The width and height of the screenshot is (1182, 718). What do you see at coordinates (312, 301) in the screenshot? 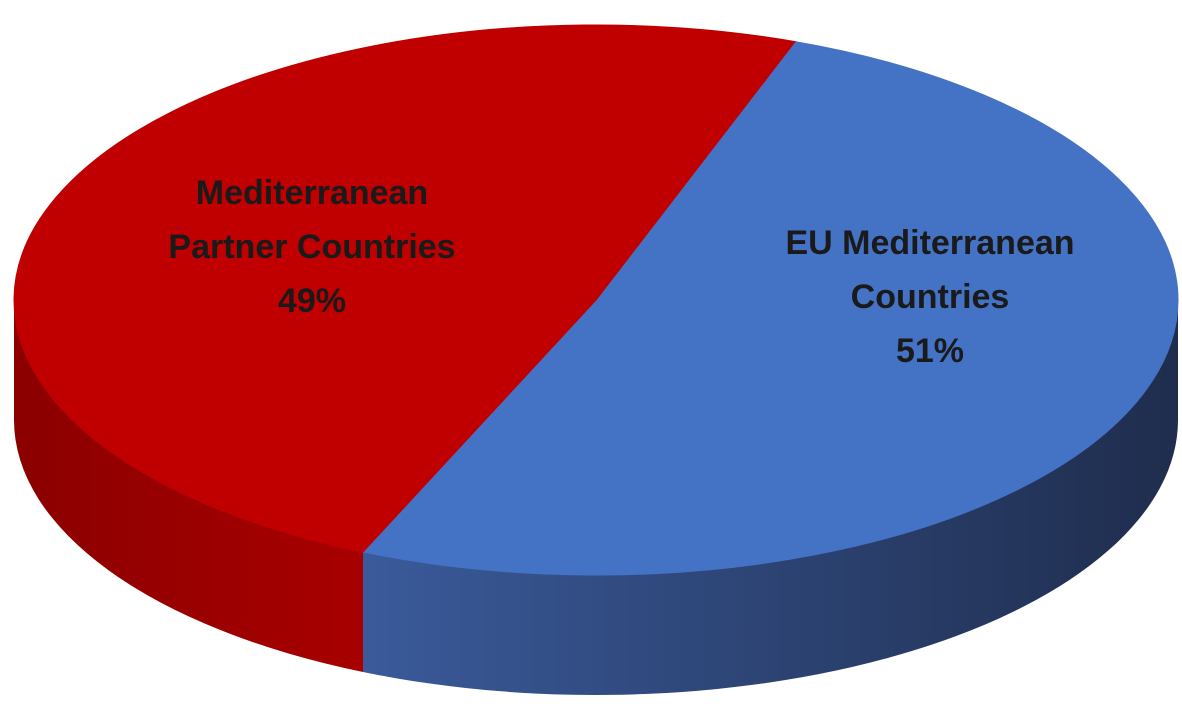
I see `slice-percent-label-1: 49%` at bounding box center [312, 301].